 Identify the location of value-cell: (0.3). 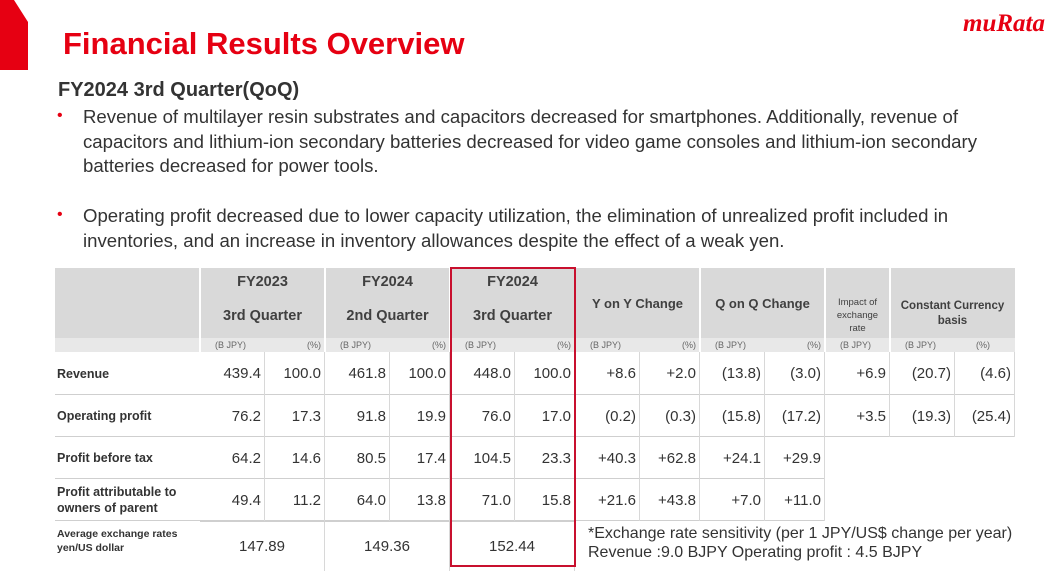
(670, 416).